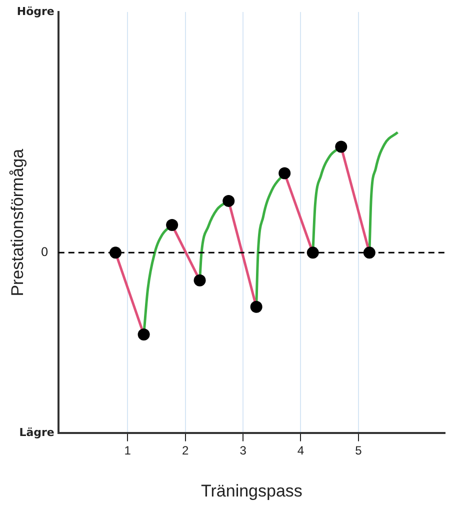 This screenshot has width=451, height=514. Describe the element at coordinates (251, 490) in the screenshot. I see `x-axis-title: Träningspass` at that location.